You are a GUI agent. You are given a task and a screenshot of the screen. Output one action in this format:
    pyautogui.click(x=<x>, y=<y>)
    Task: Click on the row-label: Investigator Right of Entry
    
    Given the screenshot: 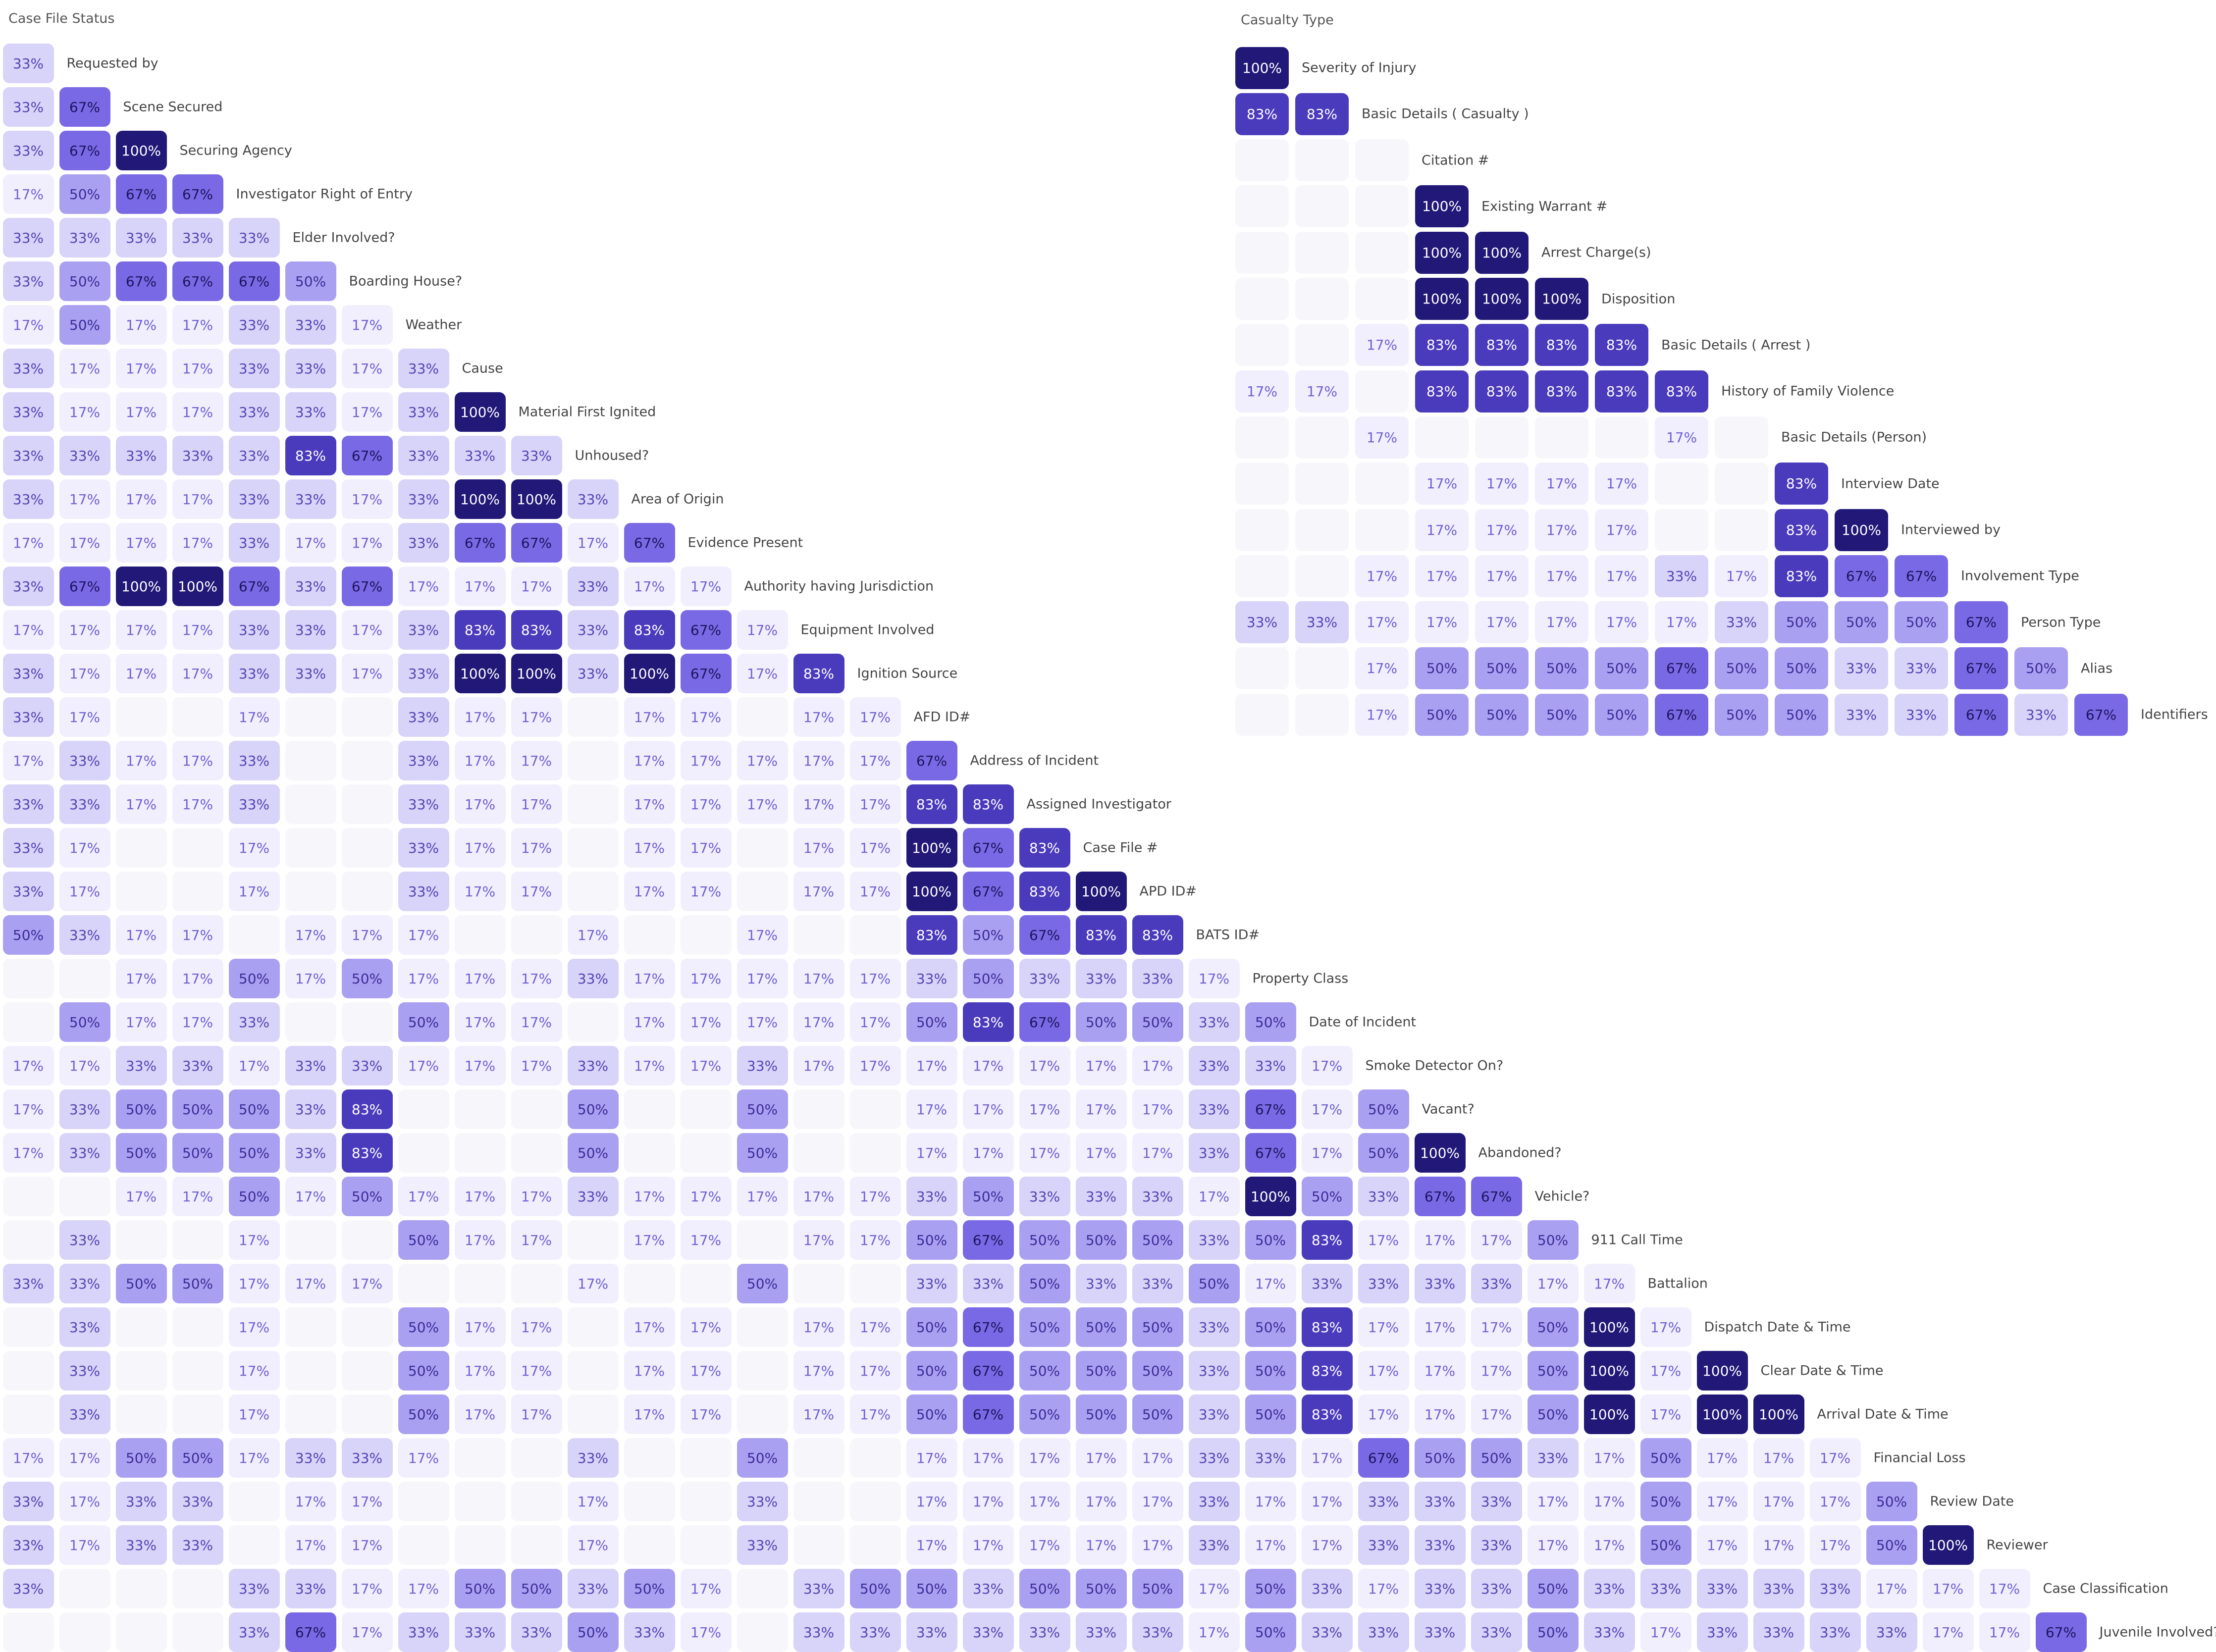 What is the action you would take?
    pyautogui.click(x=324, y=194)
    